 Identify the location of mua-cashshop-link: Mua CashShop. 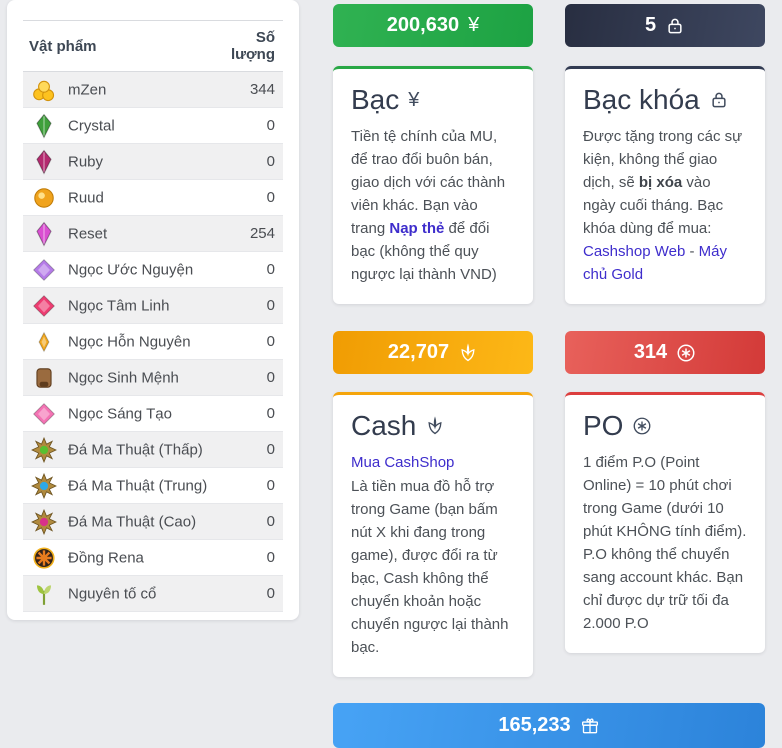
(403, 462).